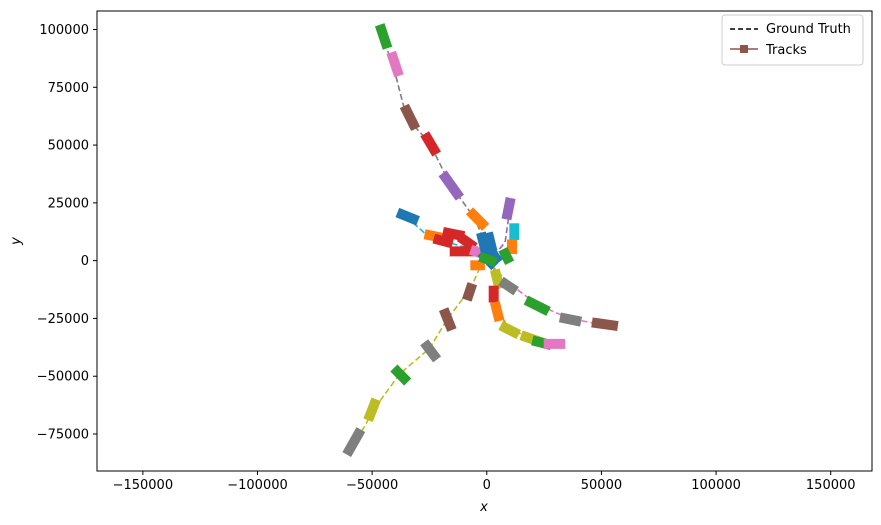 Image resolution: width=881 pixels, height=525 pixels. I want to click on y-axis-label: y, so click(16, 241).